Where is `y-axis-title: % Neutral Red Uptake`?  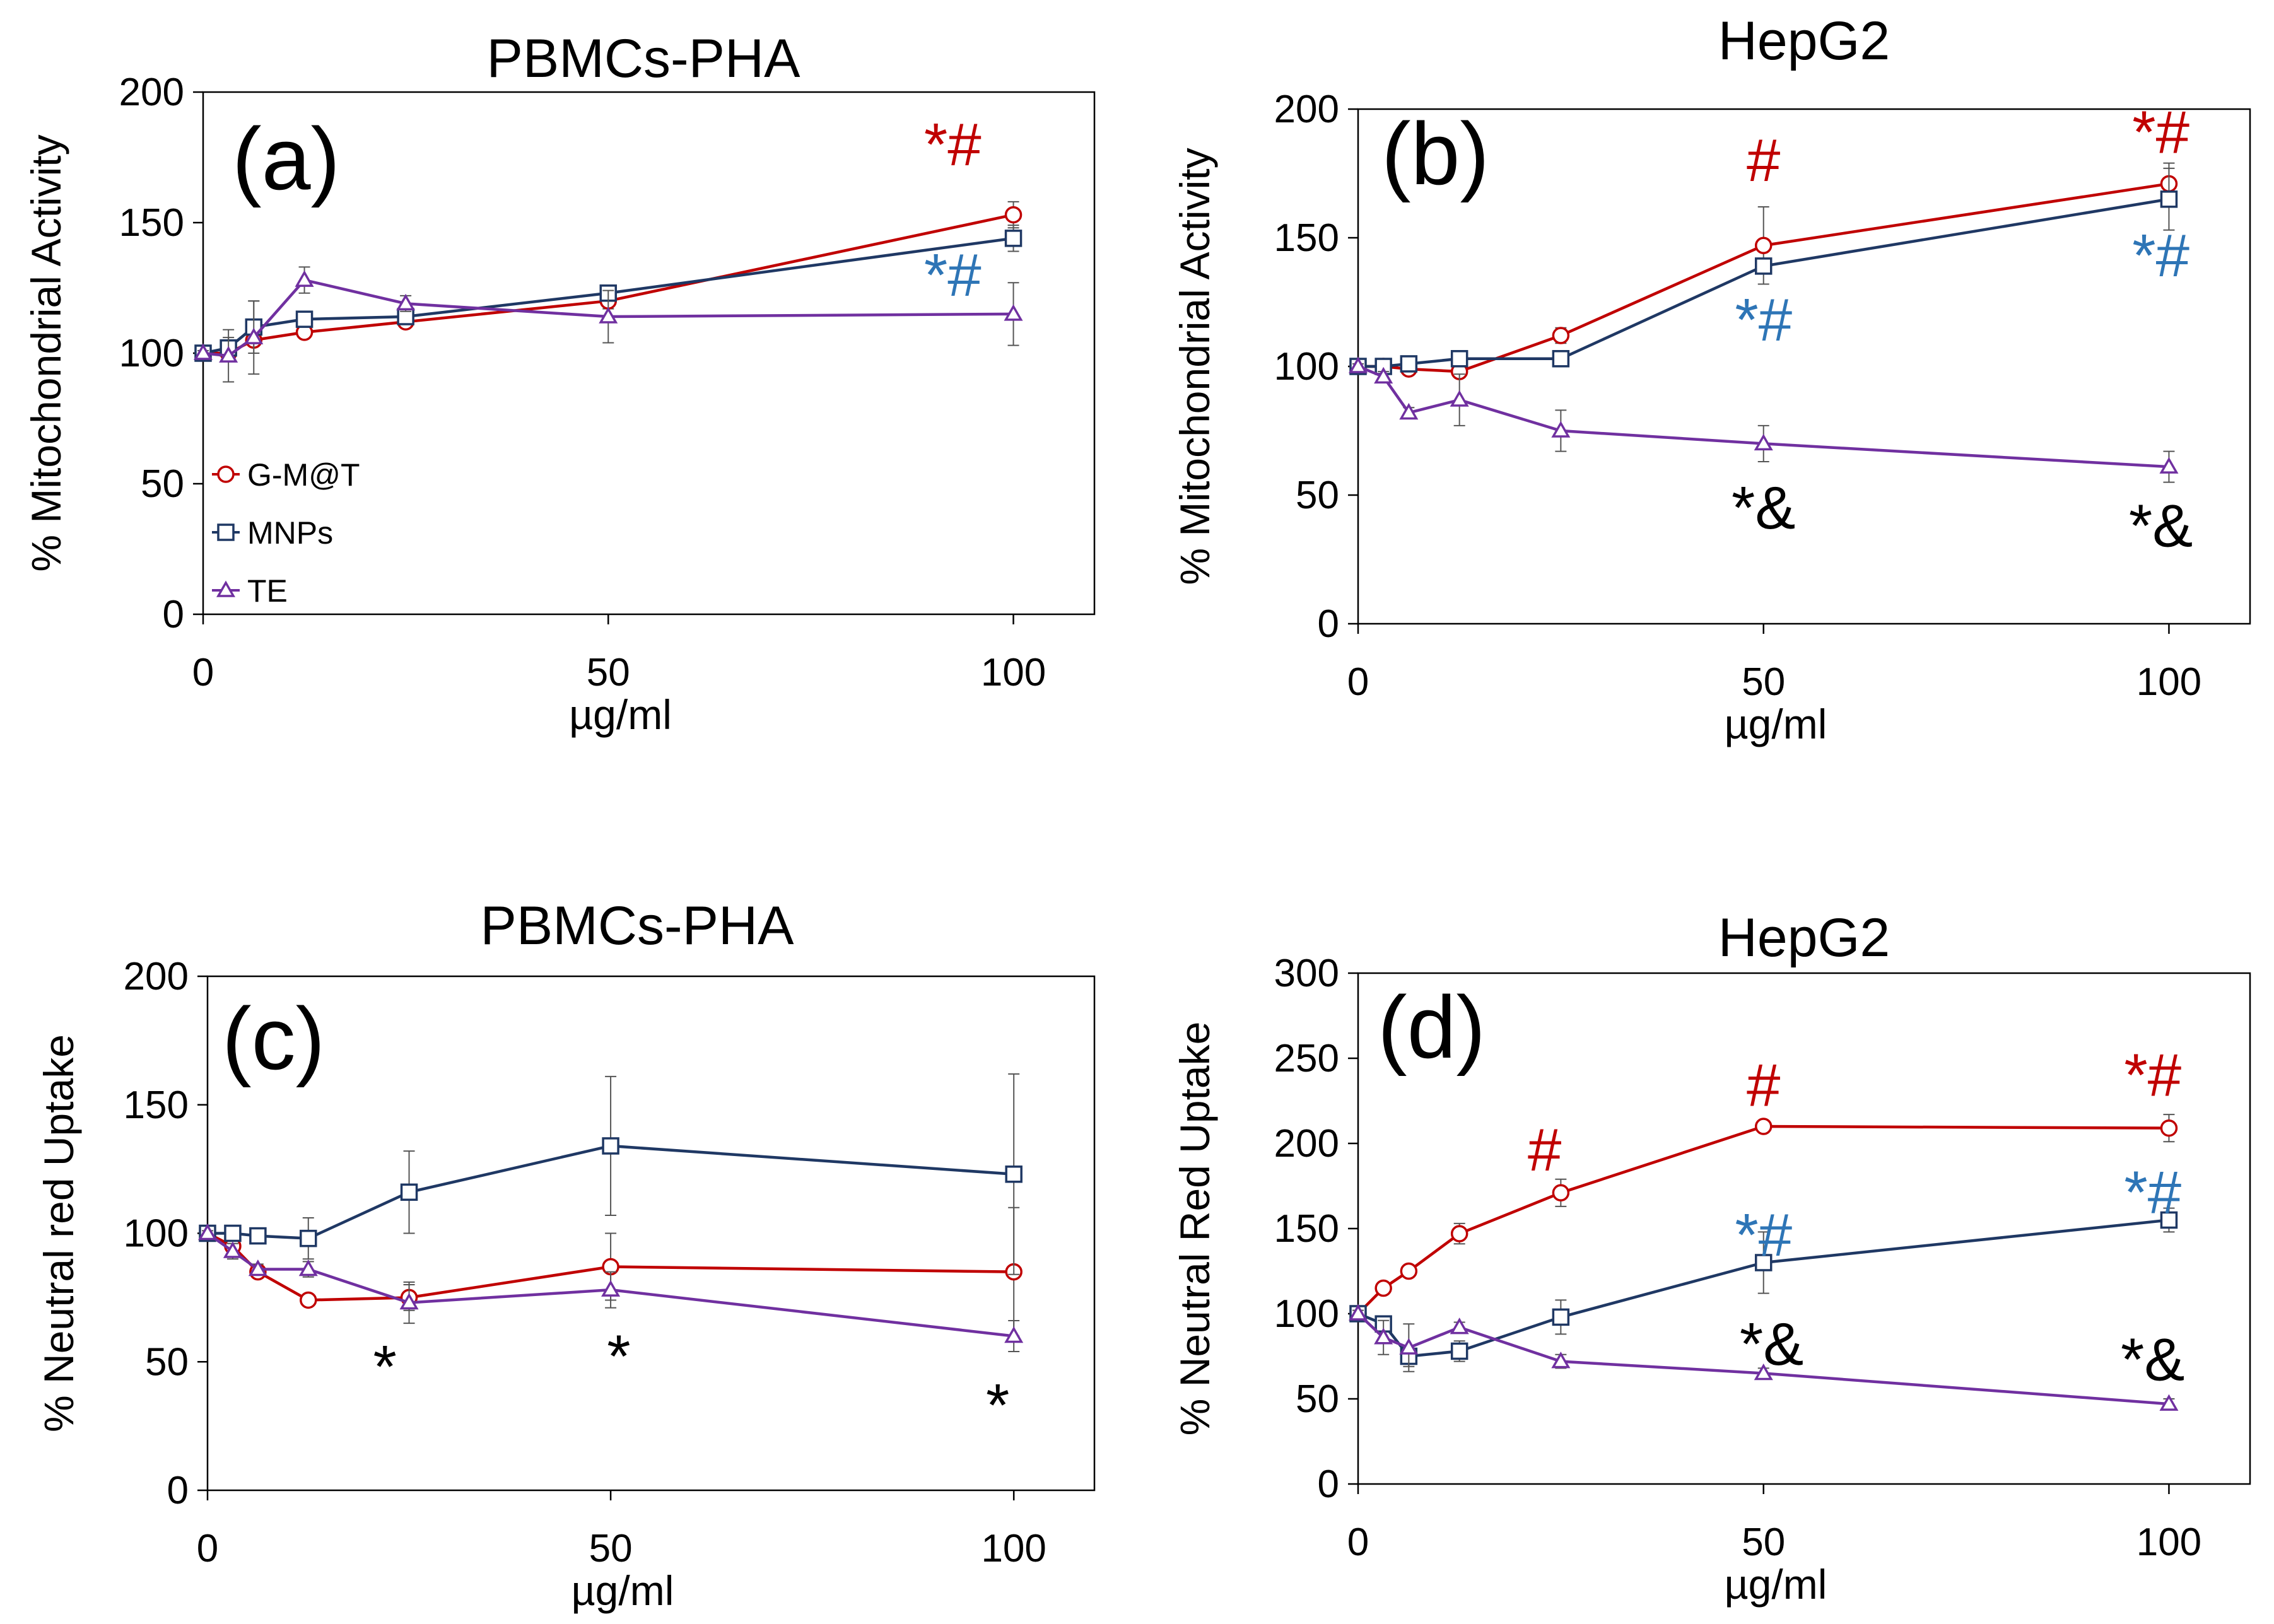 y-axis-title: % Neutral Red Uptake is located at coordinates (1194, 1229).